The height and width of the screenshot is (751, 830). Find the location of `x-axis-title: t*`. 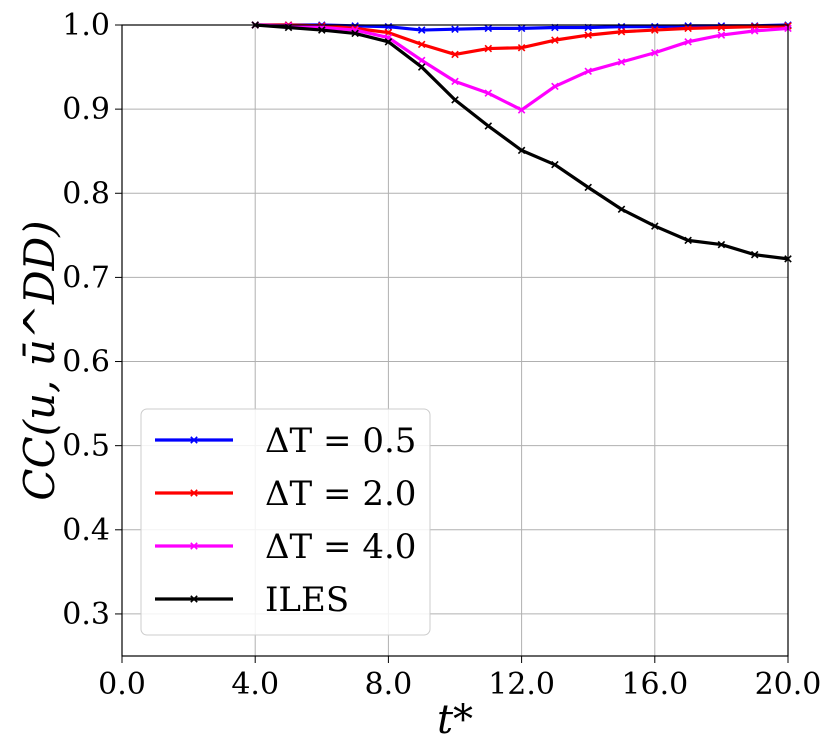

x-axis-title: t* is located at coordinates (455, 720).